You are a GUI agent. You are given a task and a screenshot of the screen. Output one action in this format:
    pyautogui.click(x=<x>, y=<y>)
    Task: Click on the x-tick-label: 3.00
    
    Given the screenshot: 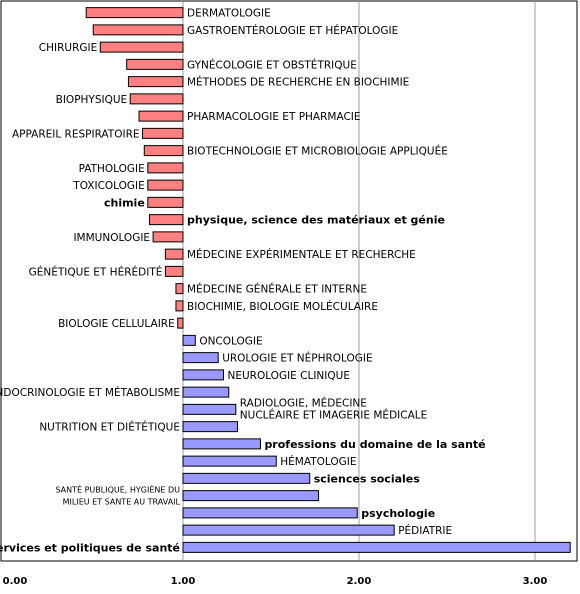 What is the action you would take?
    pyautogui.click(x=535, y=581)
    